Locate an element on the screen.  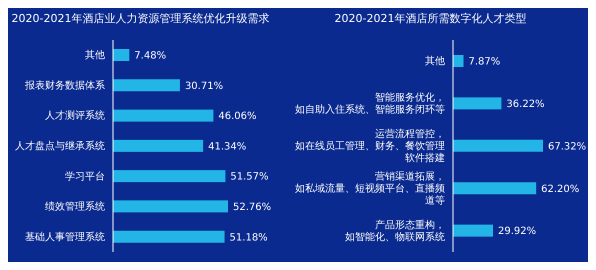
y-tick-label: 人才盘点与继承系统 is located at coordinates (60, 146).